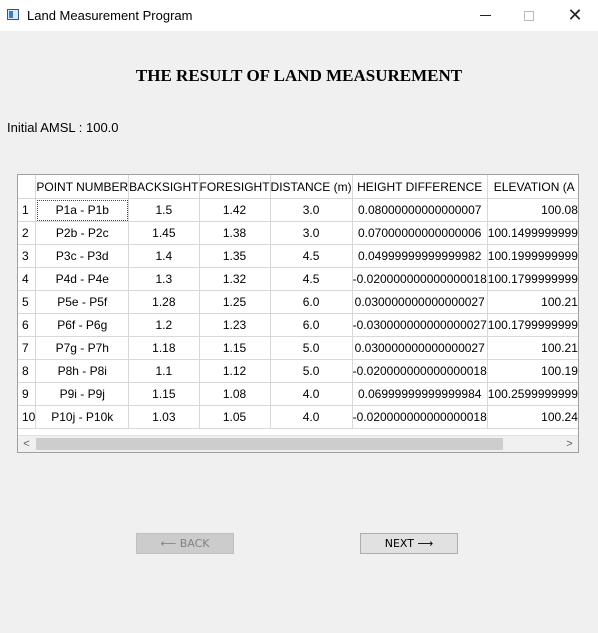 The width and height of the screenshot is (598, 633). What do you see at coordinates (82, 348) in the screenshot?
I see `cell-point-number: P7g - P7h` at bounding box center [82, 348].